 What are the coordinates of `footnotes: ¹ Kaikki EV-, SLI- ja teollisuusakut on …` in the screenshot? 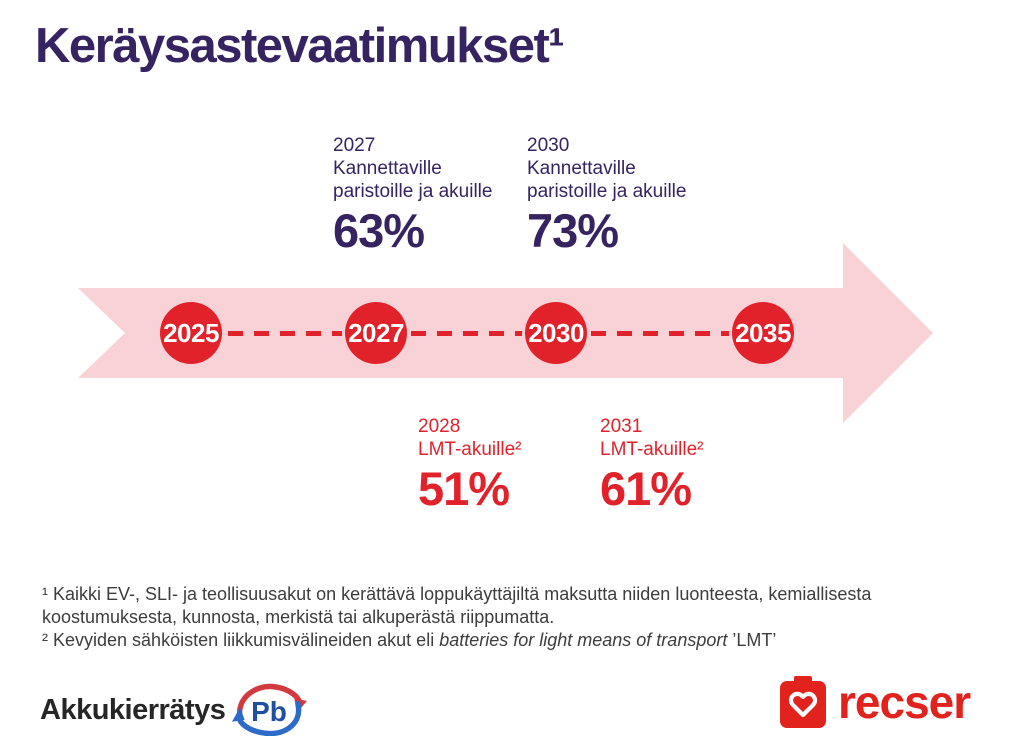 It's located at (509, 617).